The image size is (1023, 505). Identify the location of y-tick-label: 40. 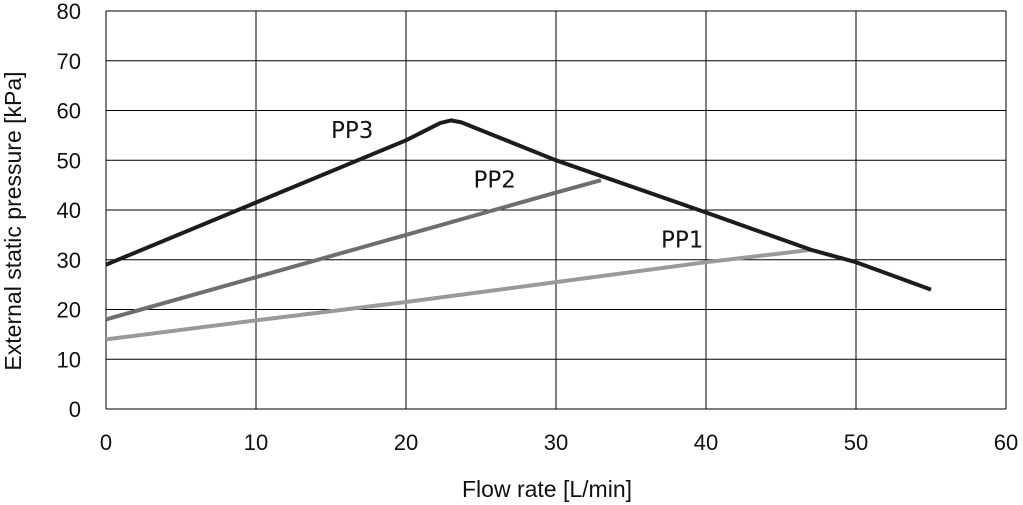
(69, 210).